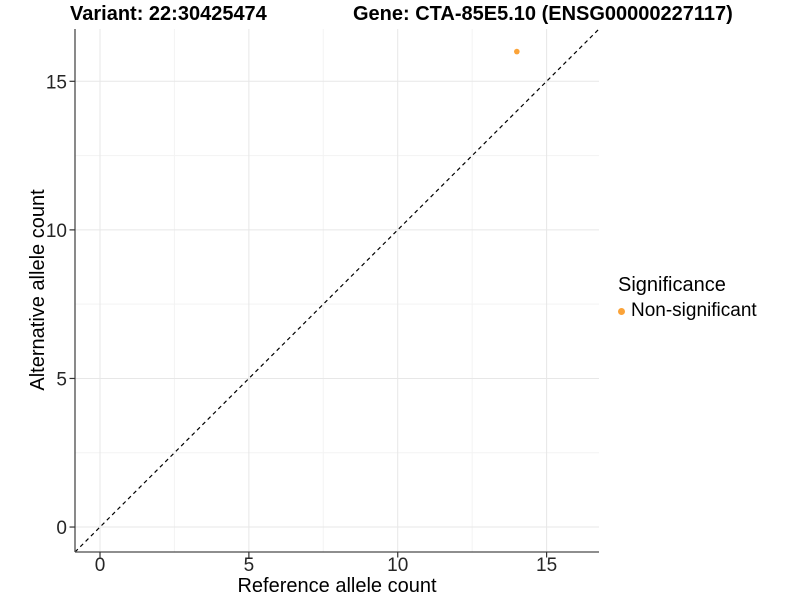 This screenshot has width=800, height=600. I want to click on y-tick-label: 10, so click(56, 231).